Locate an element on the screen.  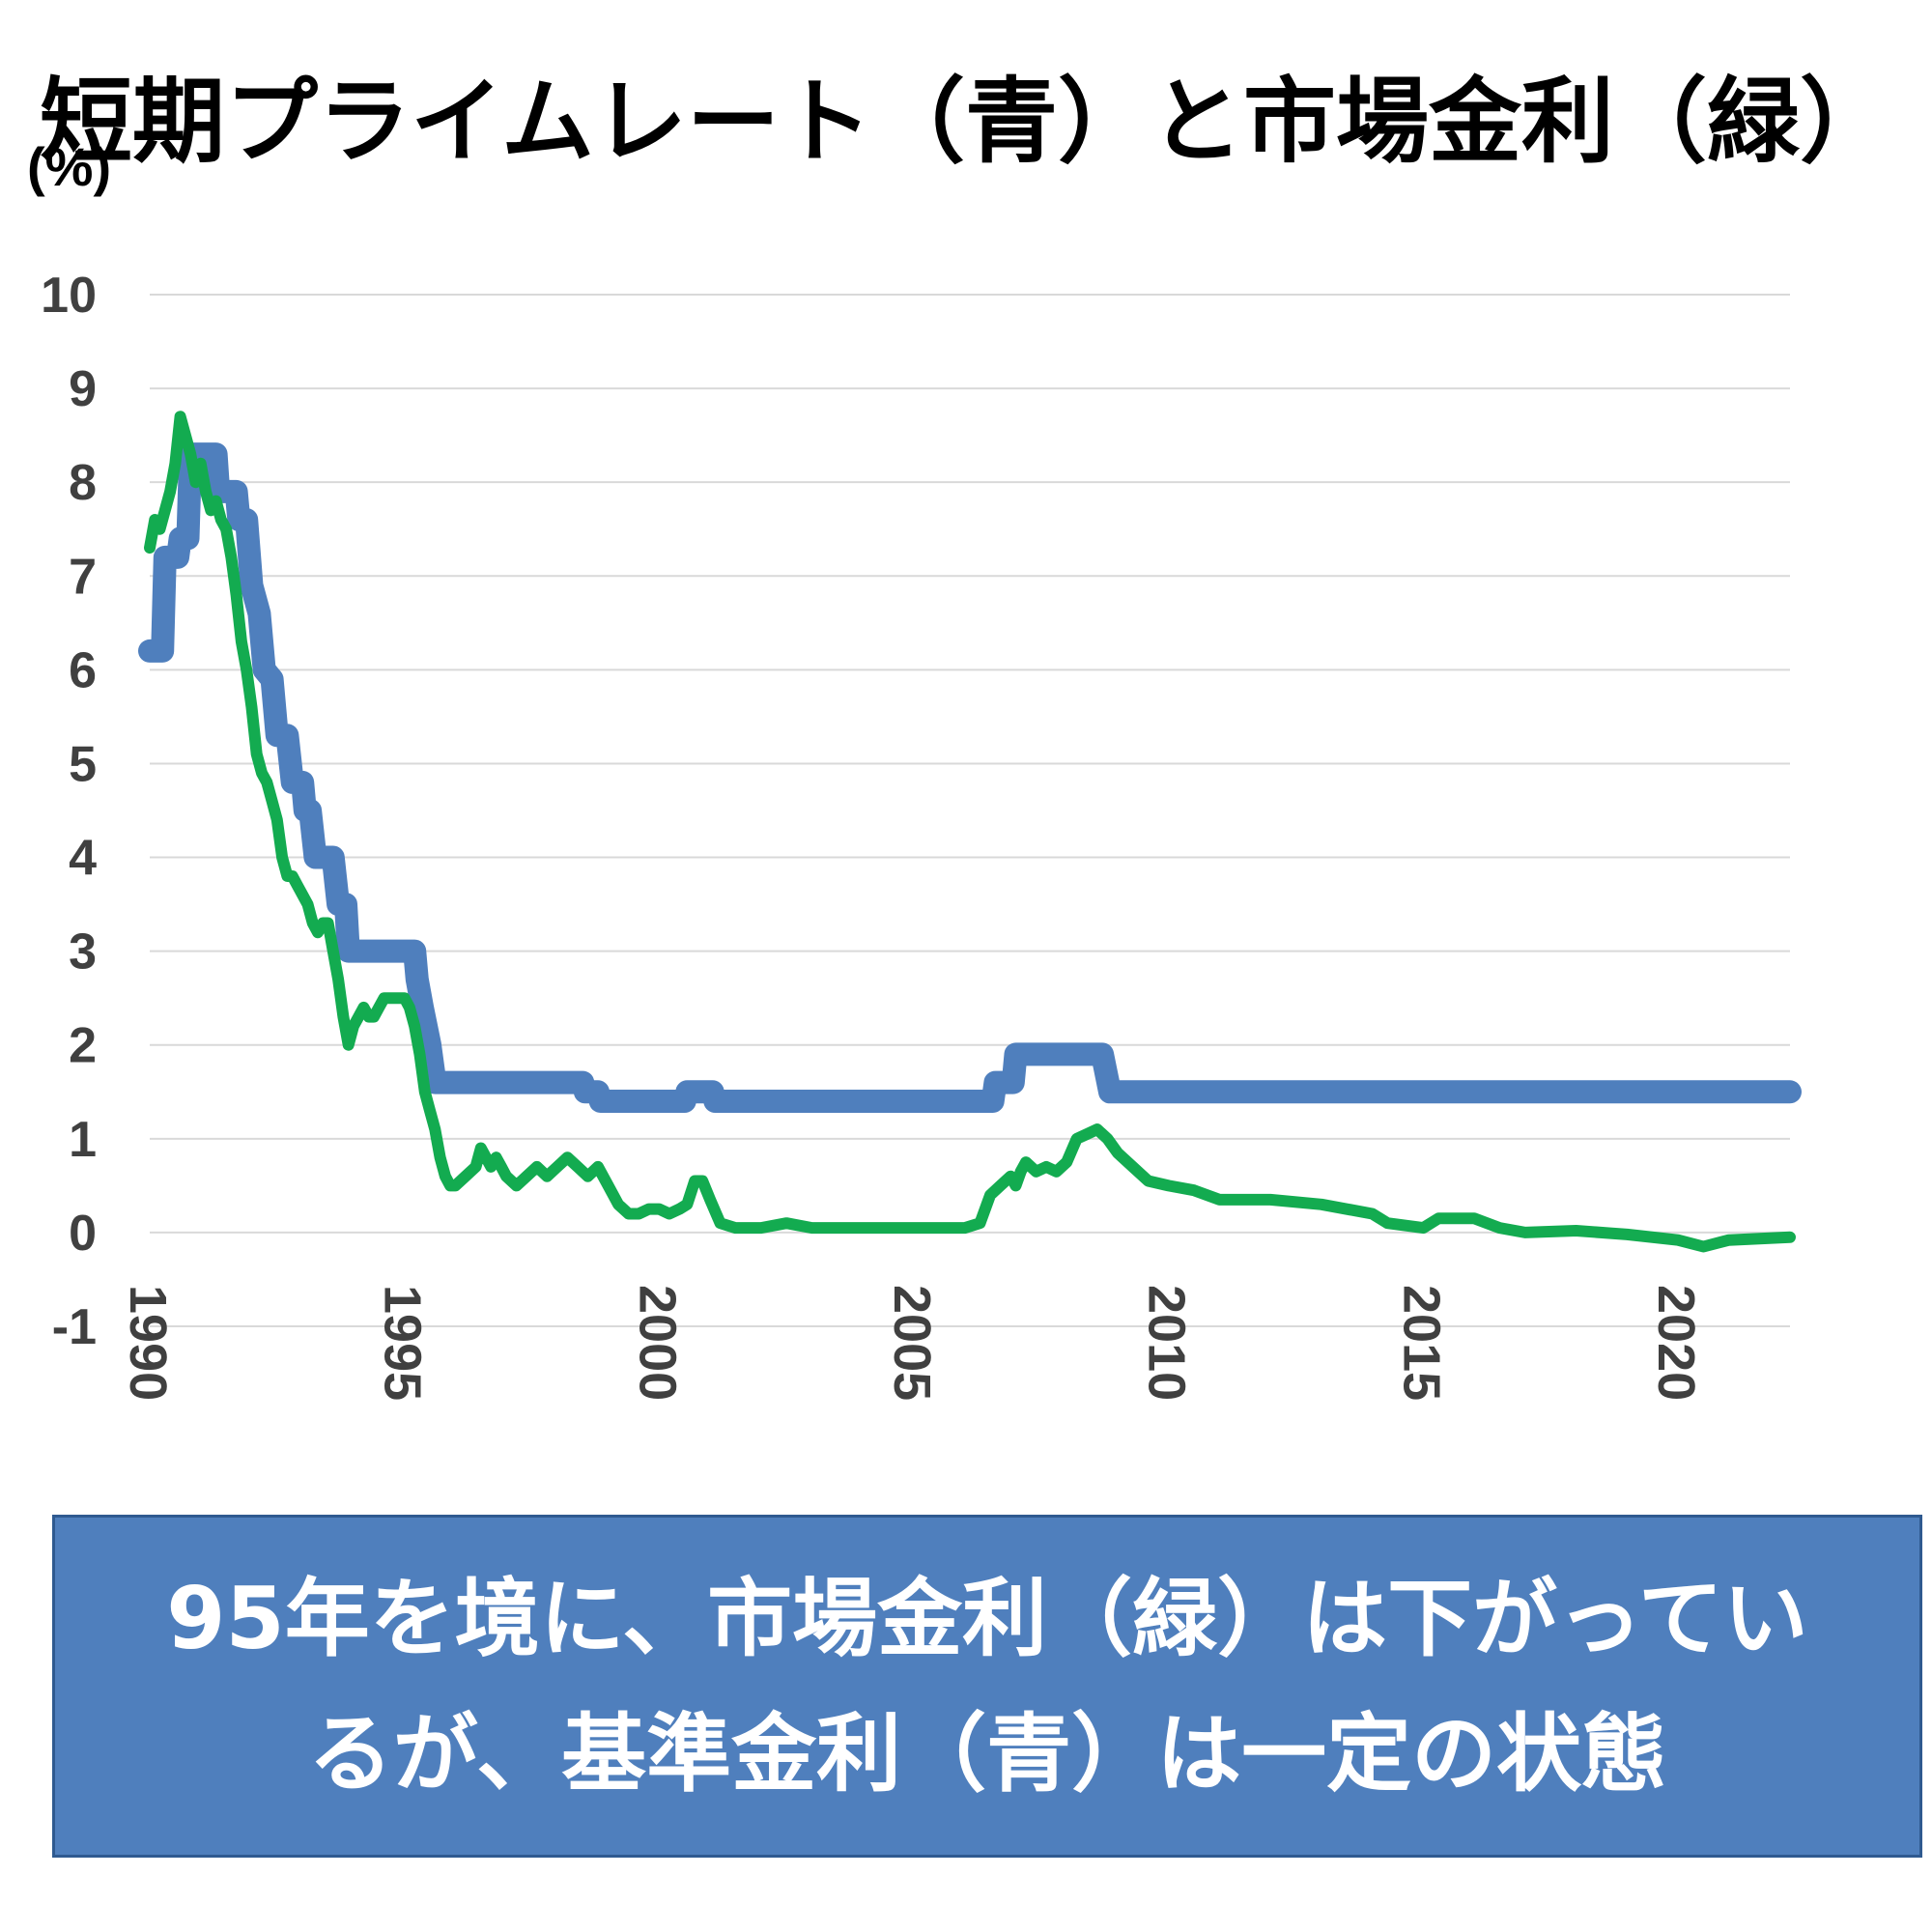
y-tick-label: 1 is located at coordinates (83, 1140).